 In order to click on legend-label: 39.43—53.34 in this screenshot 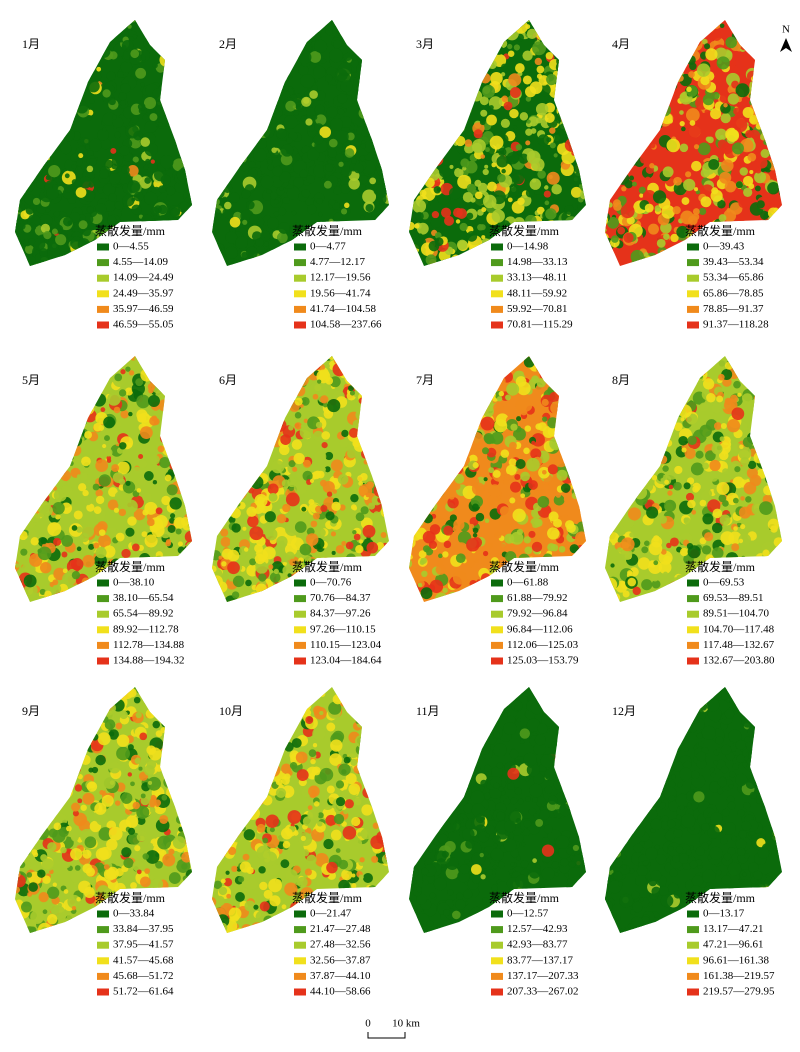, I will do `click(733, 262)`.